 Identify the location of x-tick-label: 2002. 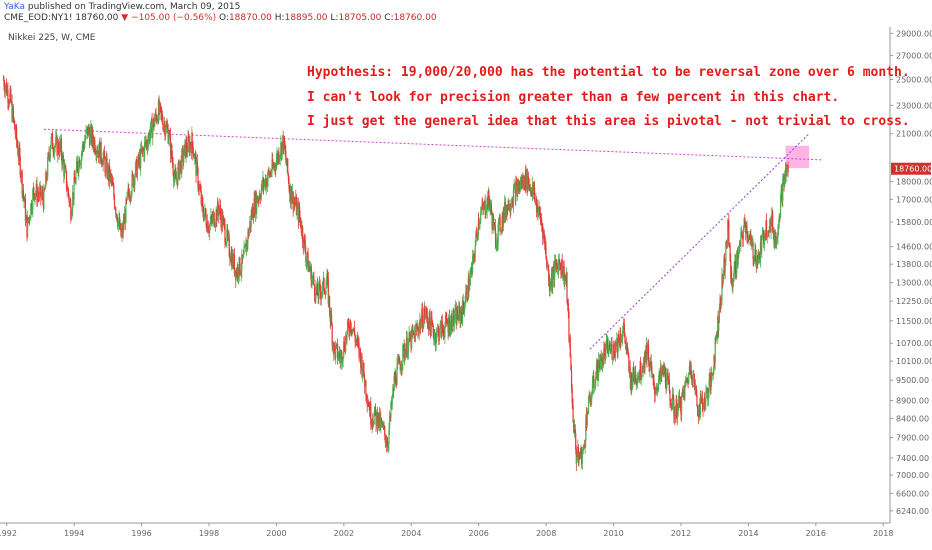
(344, 533).